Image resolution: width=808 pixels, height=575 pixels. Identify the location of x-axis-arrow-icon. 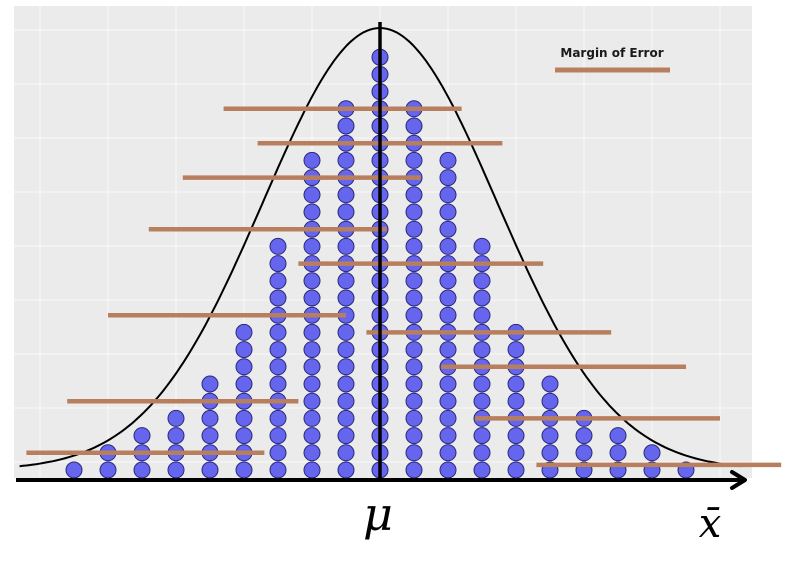
(738, 480).